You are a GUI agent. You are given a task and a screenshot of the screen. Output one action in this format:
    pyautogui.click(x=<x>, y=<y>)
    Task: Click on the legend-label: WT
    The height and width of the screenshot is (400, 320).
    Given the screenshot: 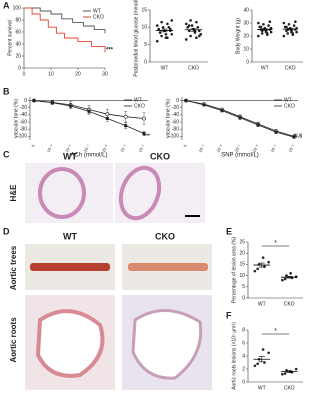 What is the action you would take?
    pyautogui.click(x=97, y=11)
    